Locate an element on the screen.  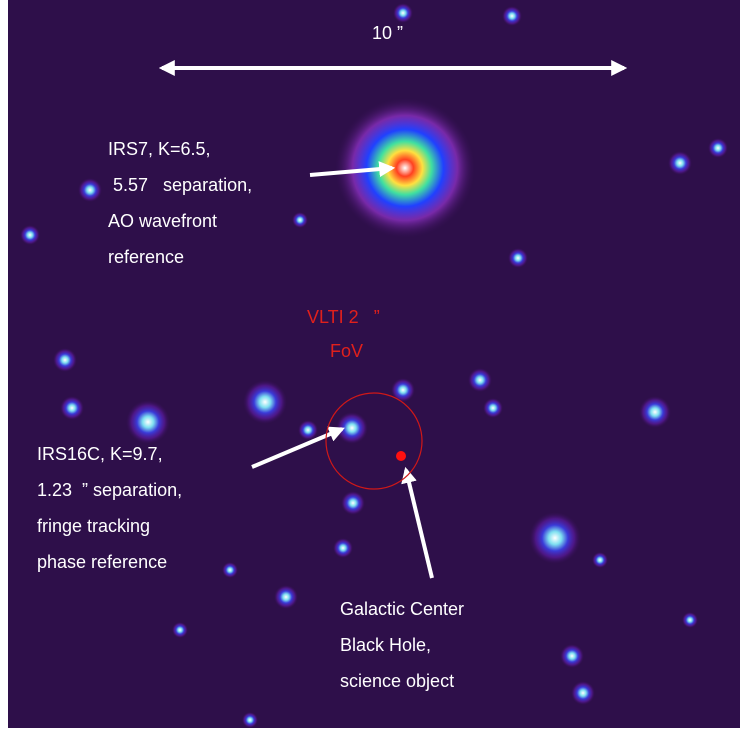
label: AO wavefront is located at coordinates (162, 221).